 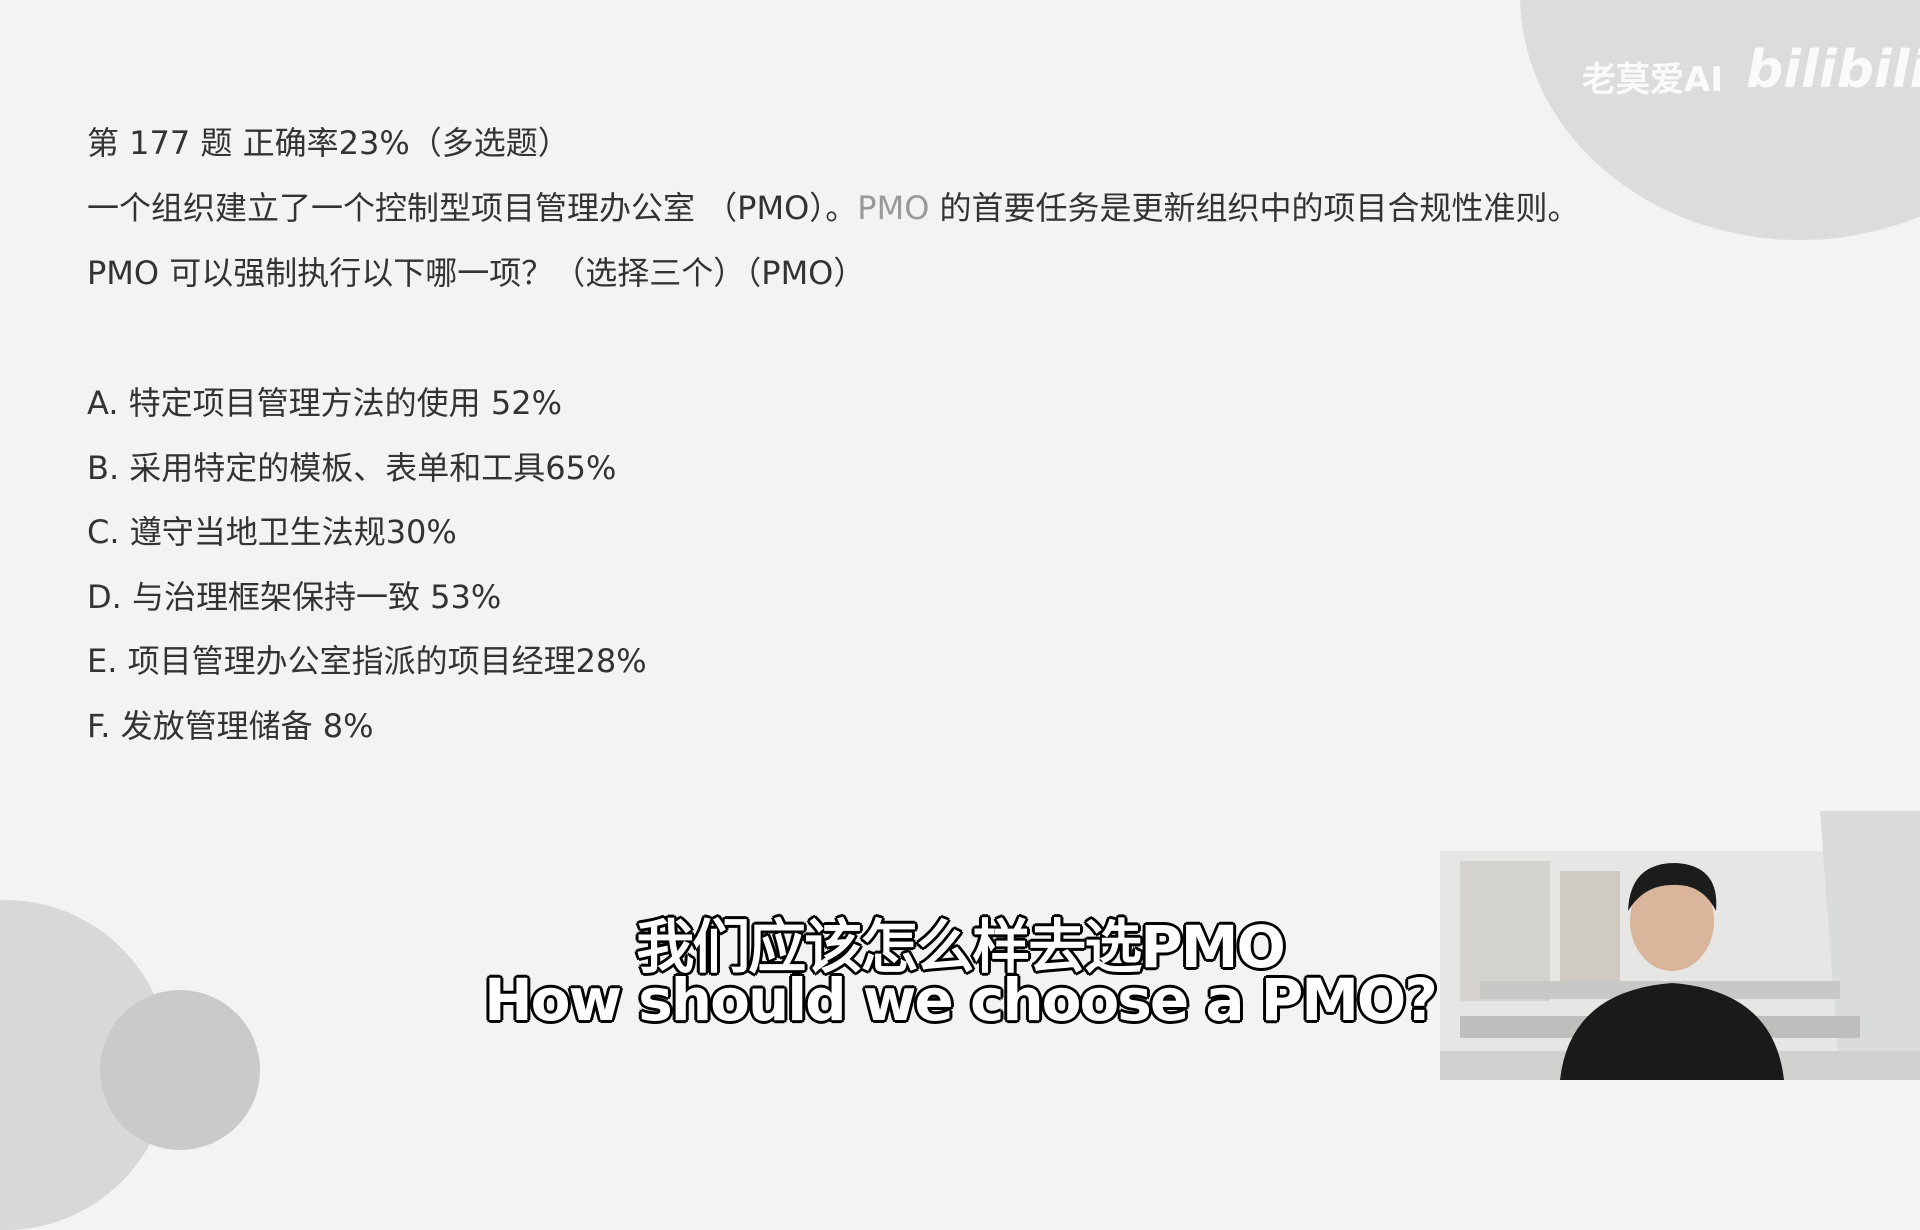 What do you see at coordinates (230, 726) in the screenshot?
I see `option: F. 发放管理储备 8%` at bounding box center [230, 726].